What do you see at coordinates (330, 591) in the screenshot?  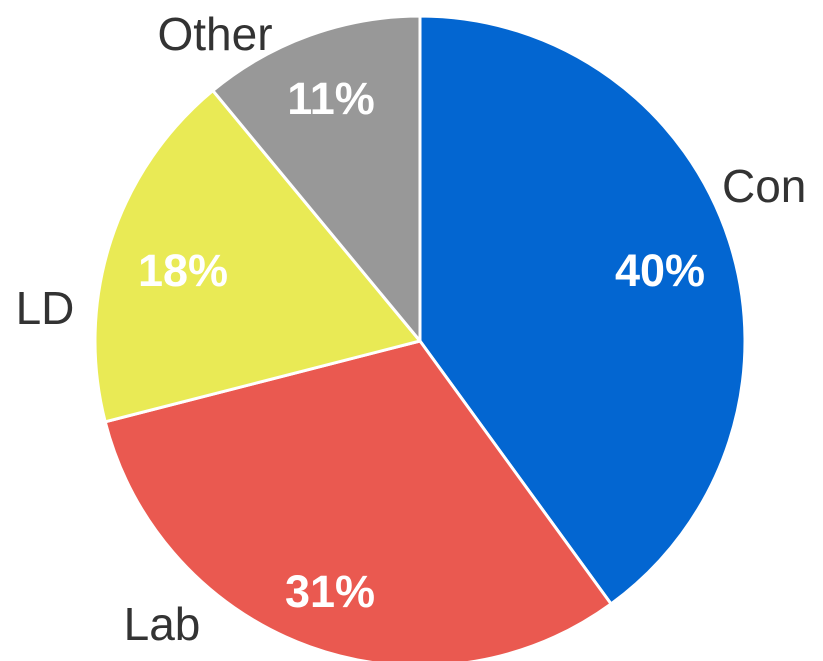 I see `value-label-lab: 31%` at bounding box center [330, 591].